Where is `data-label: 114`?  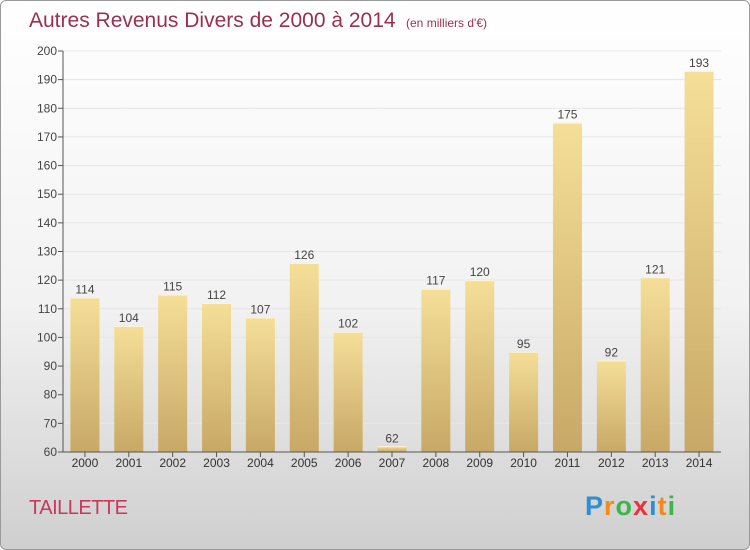
data-label: 114 is located at coordinates (84, 289).